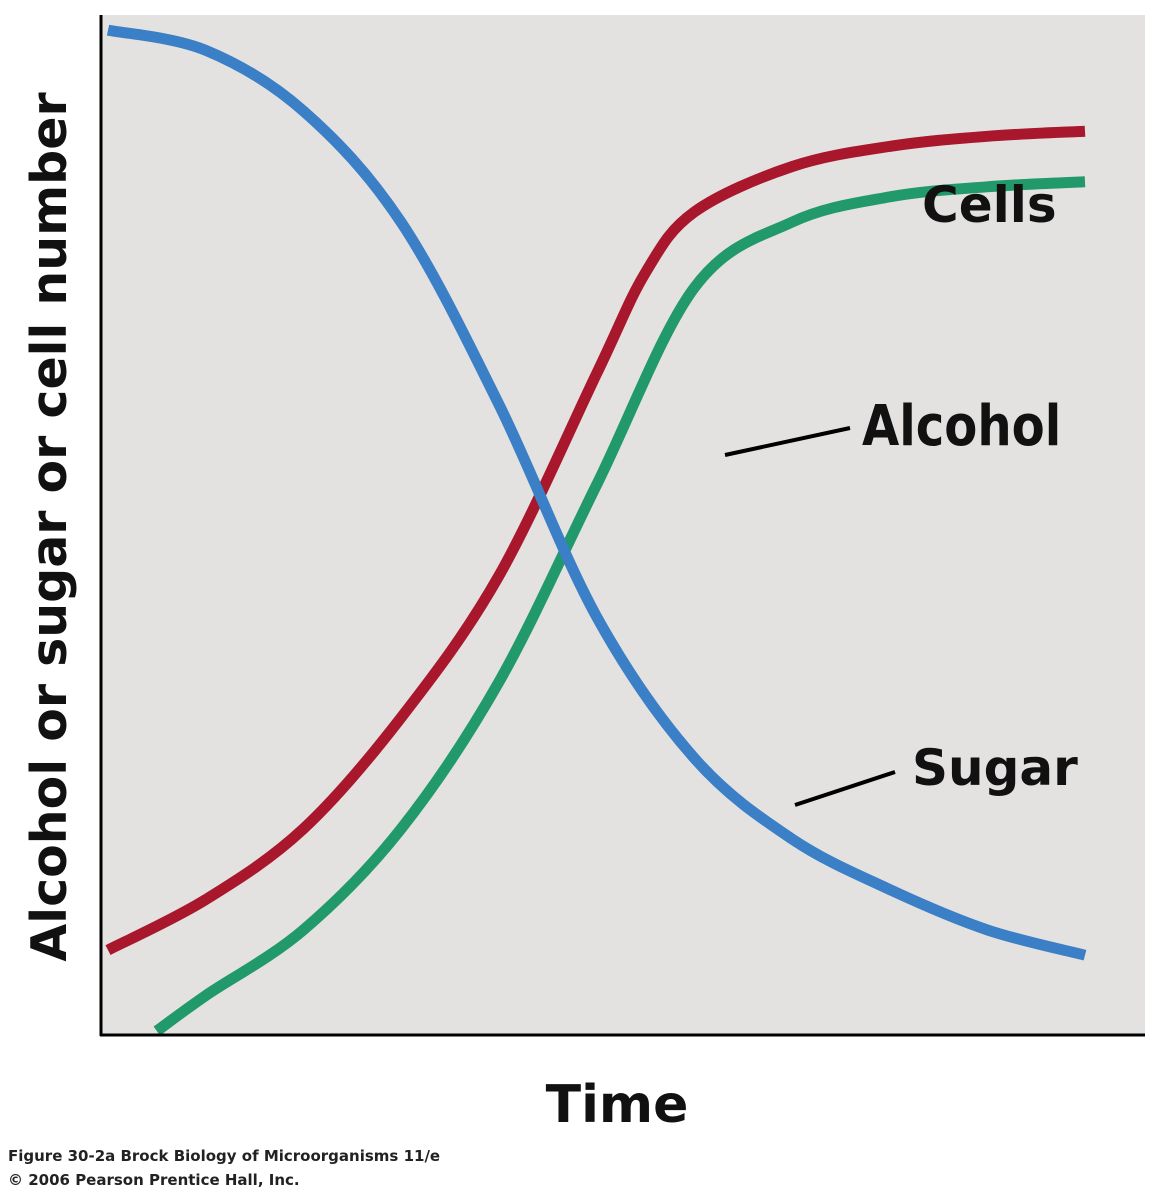 This screenshot has height=1200, width=1161. I want to click on series-label-cells: Cells, so click(989, 205).